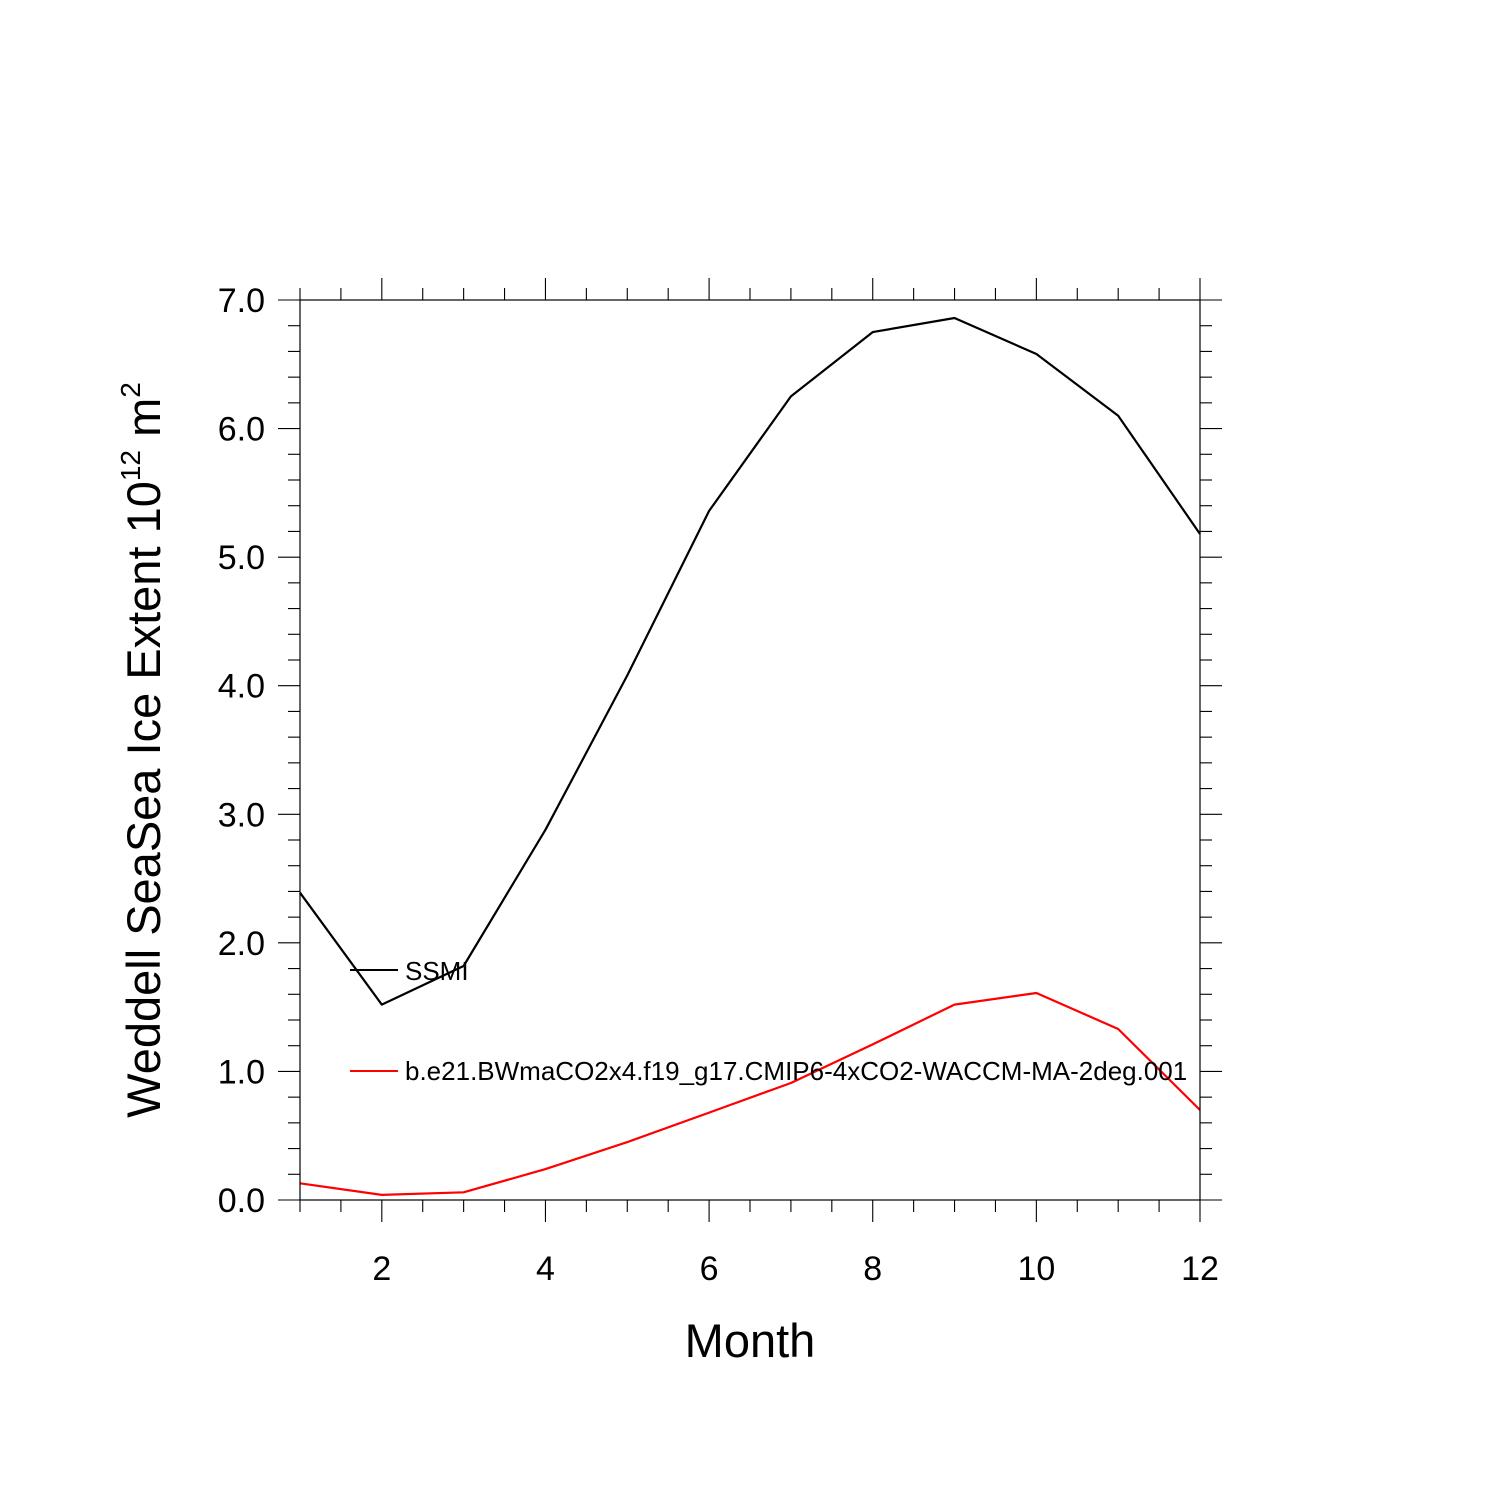  I want to click on y-tick-label: 7.0, so click(241, 301).